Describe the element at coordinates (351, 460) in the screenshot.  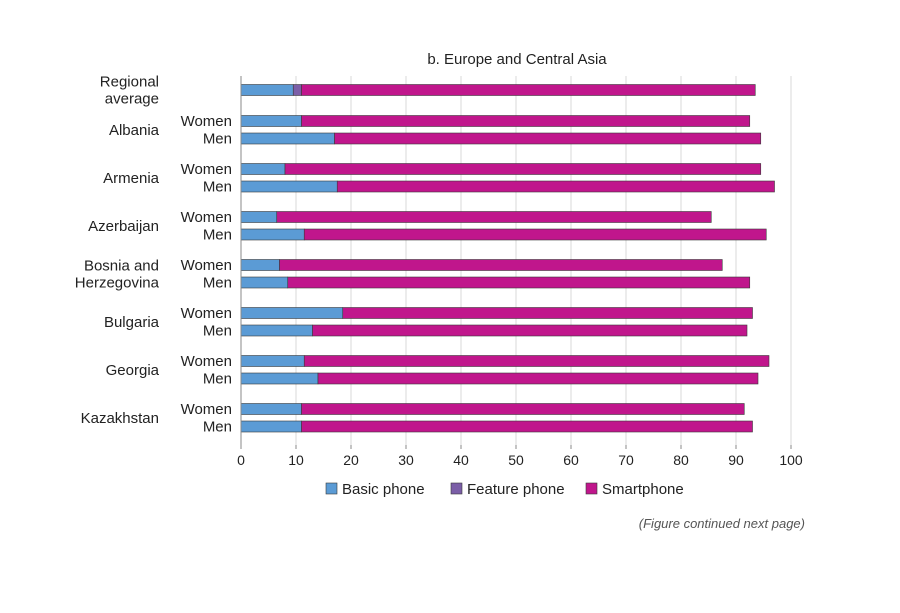
I see `x-tick-label: 20` at that location.